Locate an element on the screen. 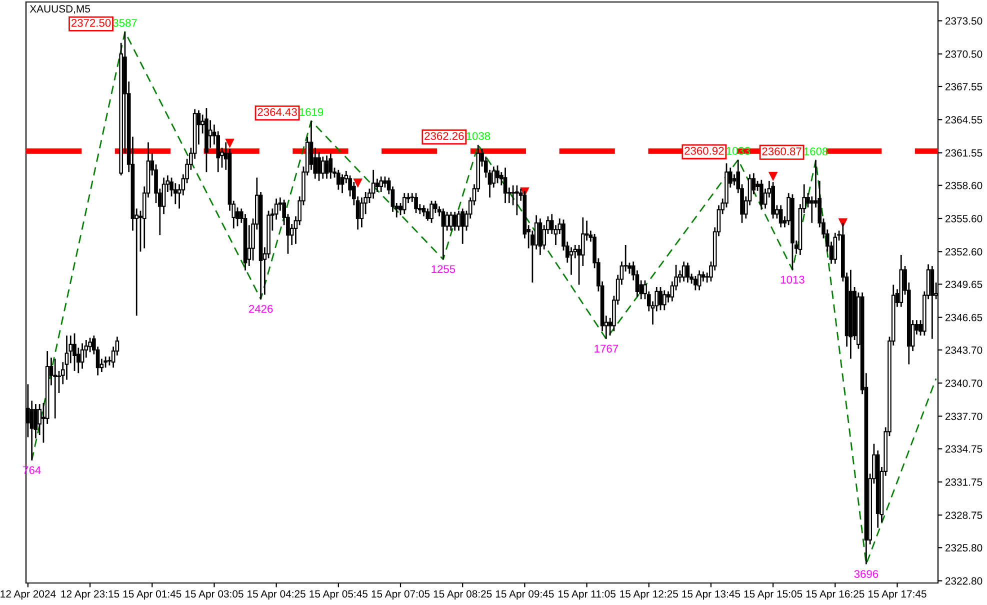 The width and height of the screenshot is (987, 605). x-tick-label: 15 Apr 13:45 is located at coordinates (711, 595).